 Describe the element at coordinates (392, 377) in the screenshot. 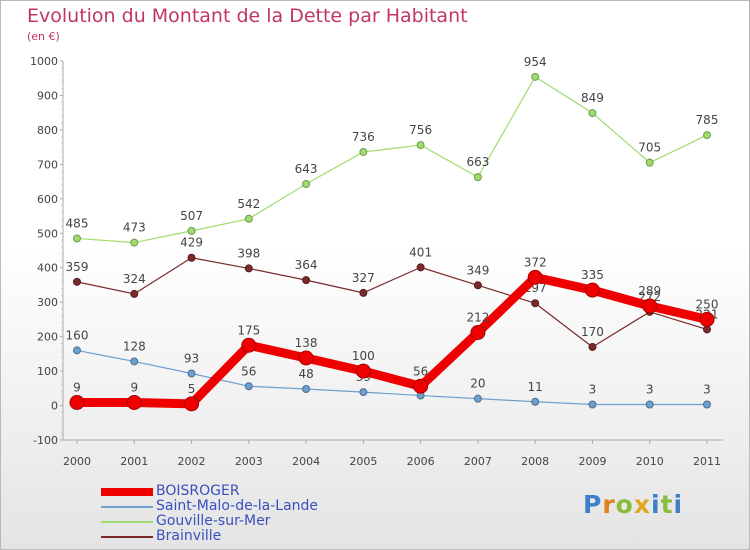

I see `series-line-saint-malo-de-la-lande` at that location.